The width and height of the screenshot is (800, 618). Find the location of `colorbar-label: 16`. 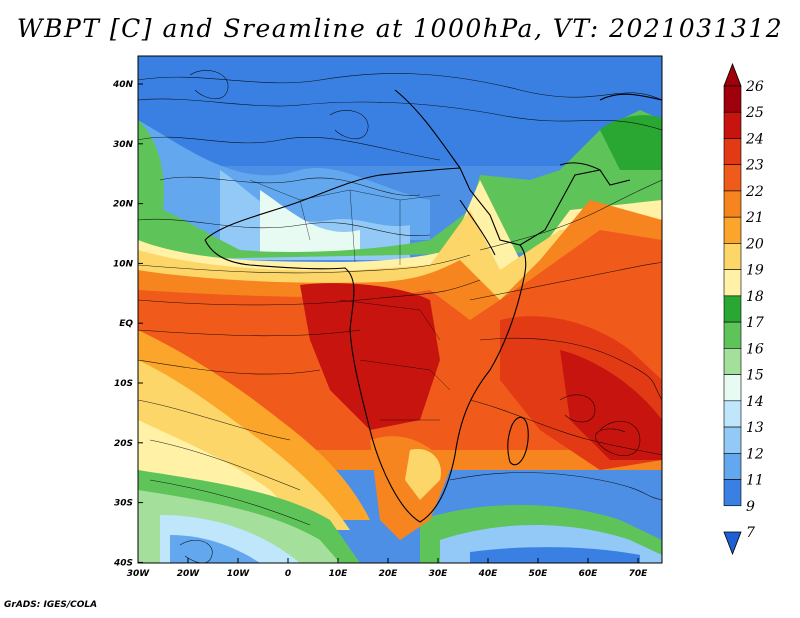

colorbar-label: 16 is located at coordinates (755, 349).